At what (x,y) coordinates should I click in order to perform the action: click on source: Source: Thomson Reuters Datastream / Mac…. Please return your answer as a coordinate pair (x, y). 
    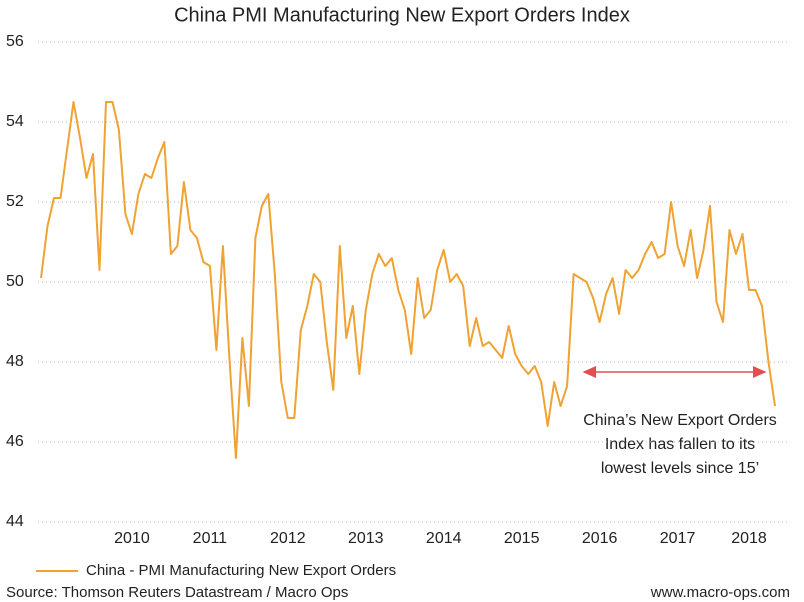
    Looking at the image, I should click on (177, 592).